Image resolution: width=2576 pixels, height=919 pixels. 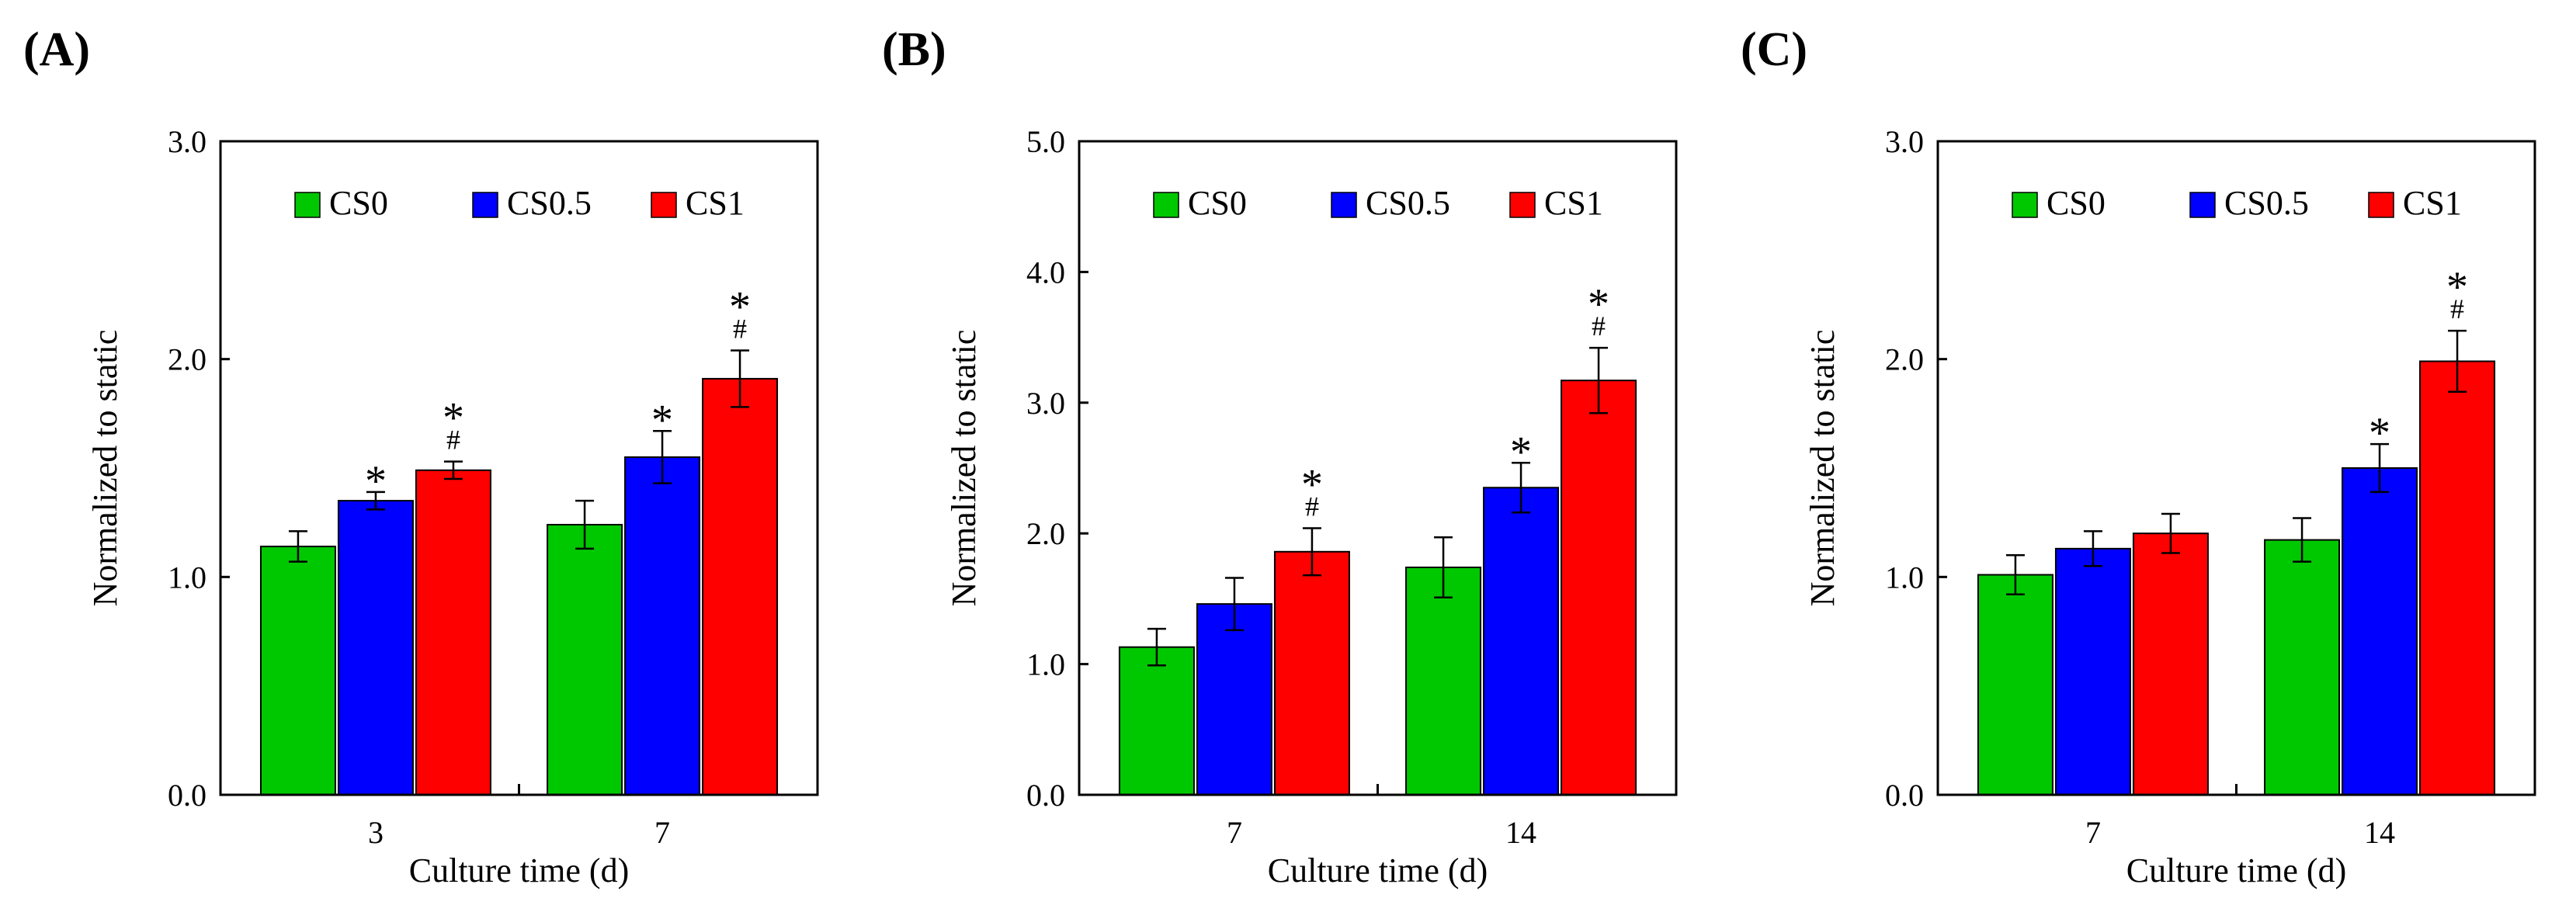 I want to click on panel-label: (B), so click(x=914, y=49).